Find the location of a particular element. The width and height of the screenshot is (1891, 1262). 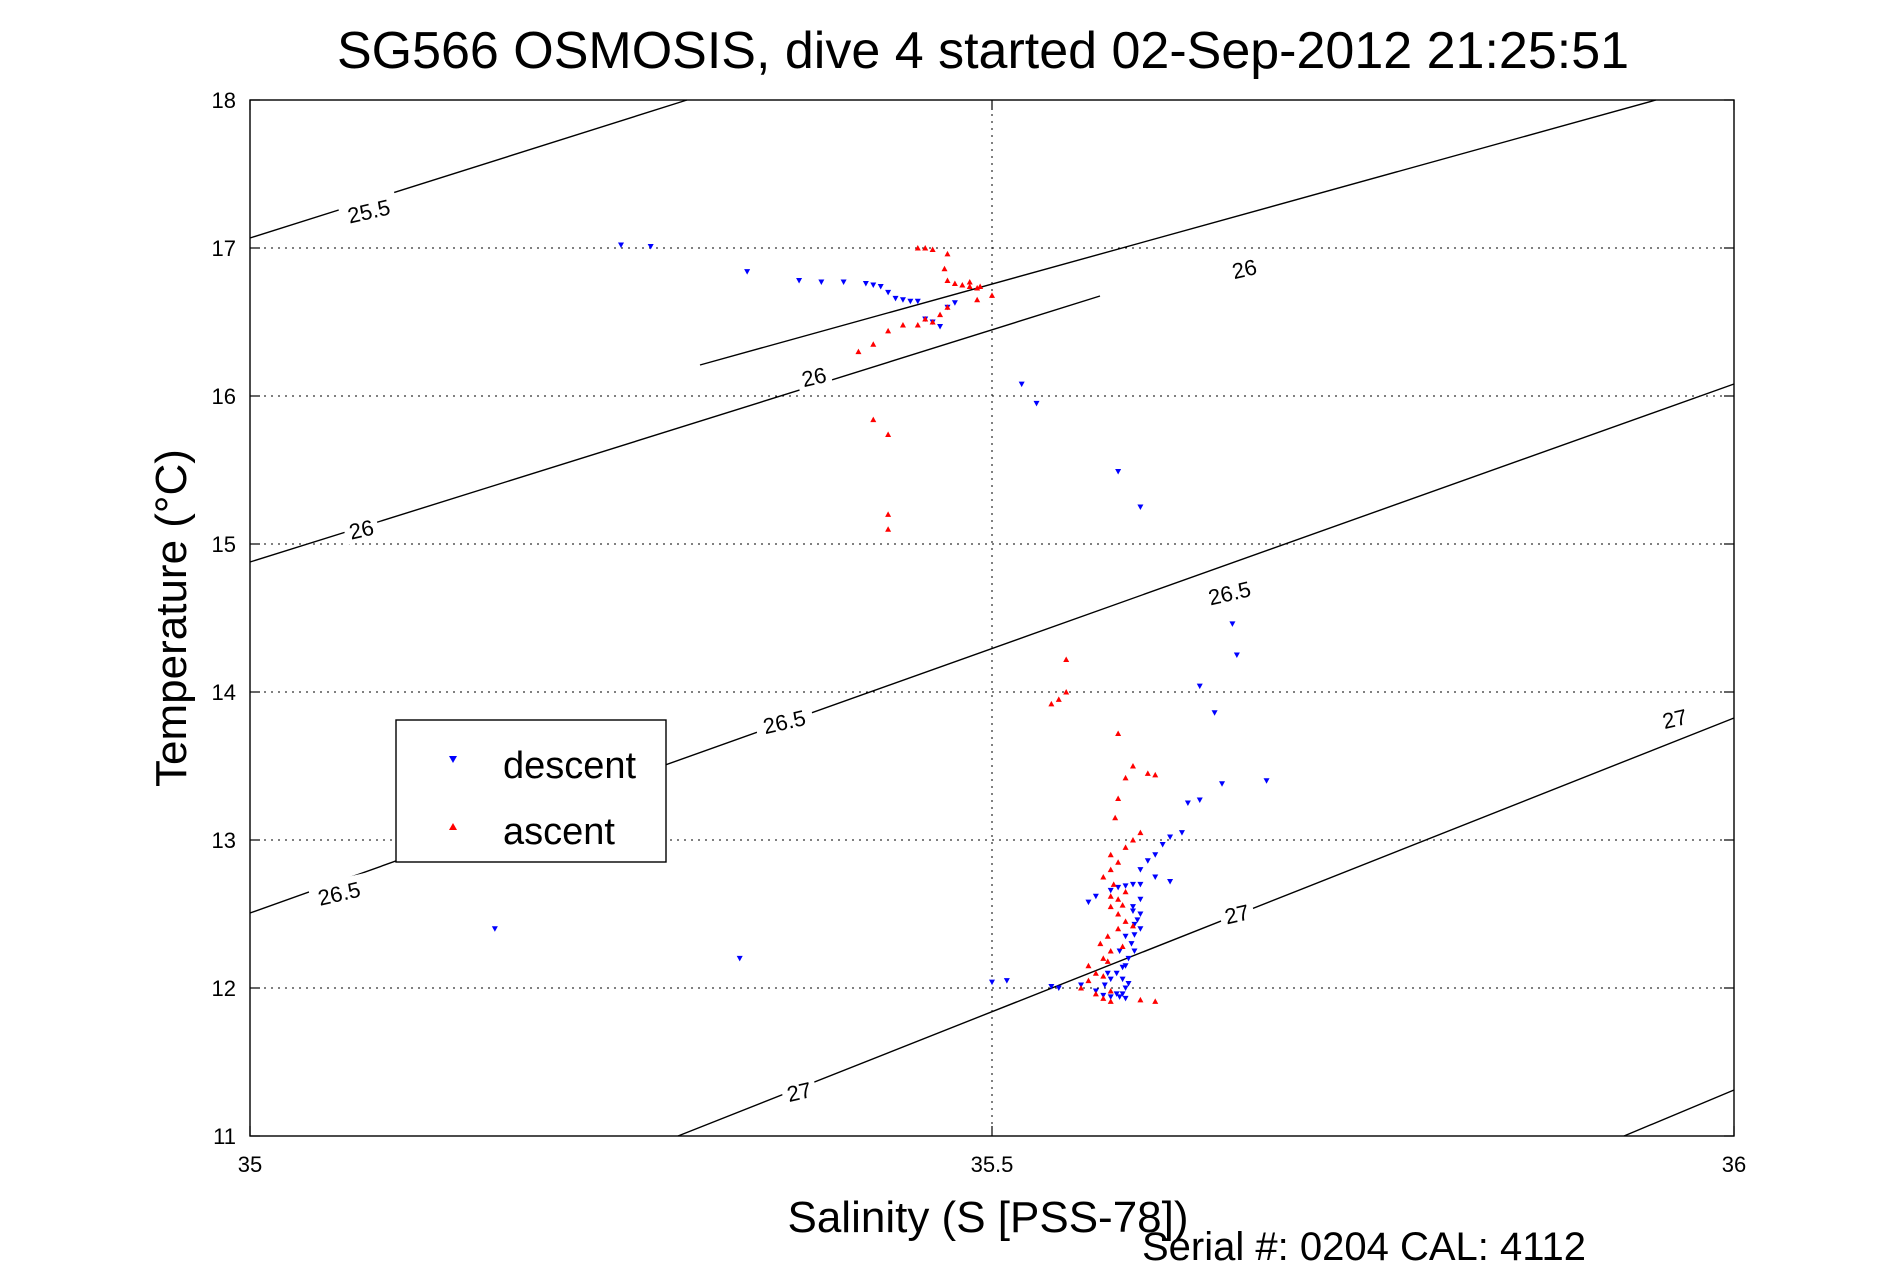

legend-ascent-label: ascent is located at coordinates (559, 832).